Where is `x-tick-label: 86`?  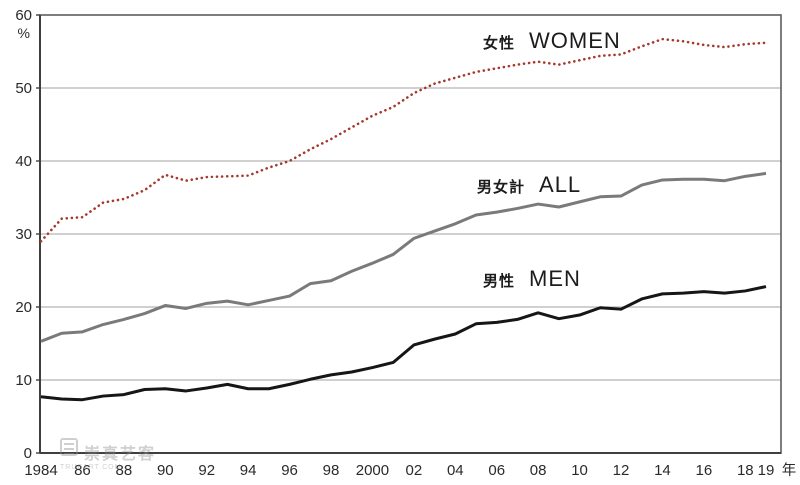 x-tick-label: 86 is located at coordinates (82, 470).